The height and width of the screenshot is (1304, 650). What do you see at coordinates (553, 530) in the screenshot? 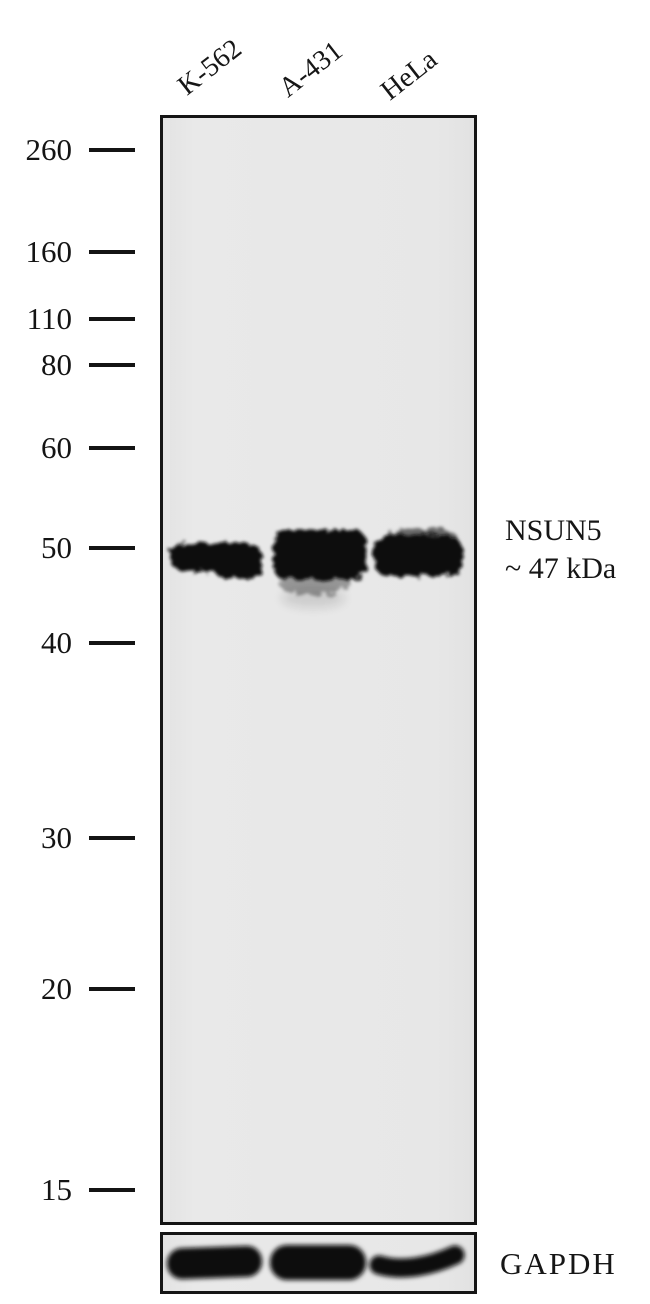
I see `target-name: NSUN5` at bounding box center [553, 530].